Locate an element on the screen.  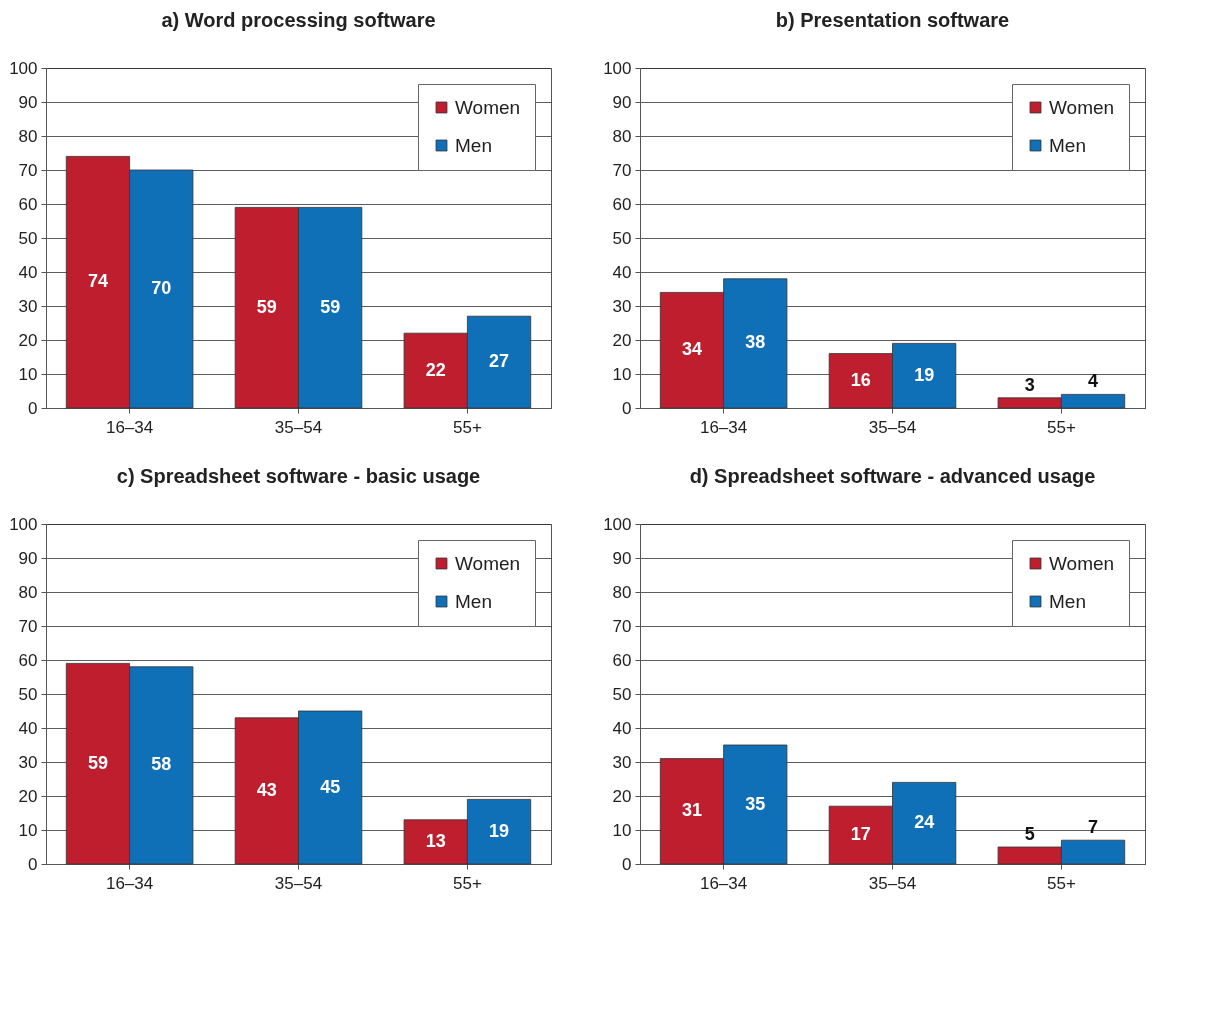
data-label: 35 is located at coordinates (755, 803).